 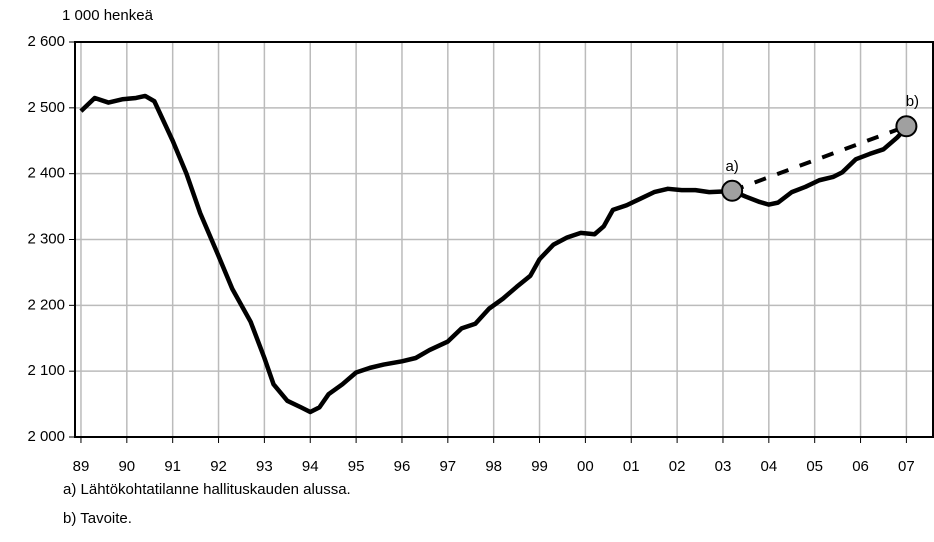 What do you see at coordinates (46, 370) in the screenshot?
I see `y-tick-label: 2 100` at bounding box center [46, 370].